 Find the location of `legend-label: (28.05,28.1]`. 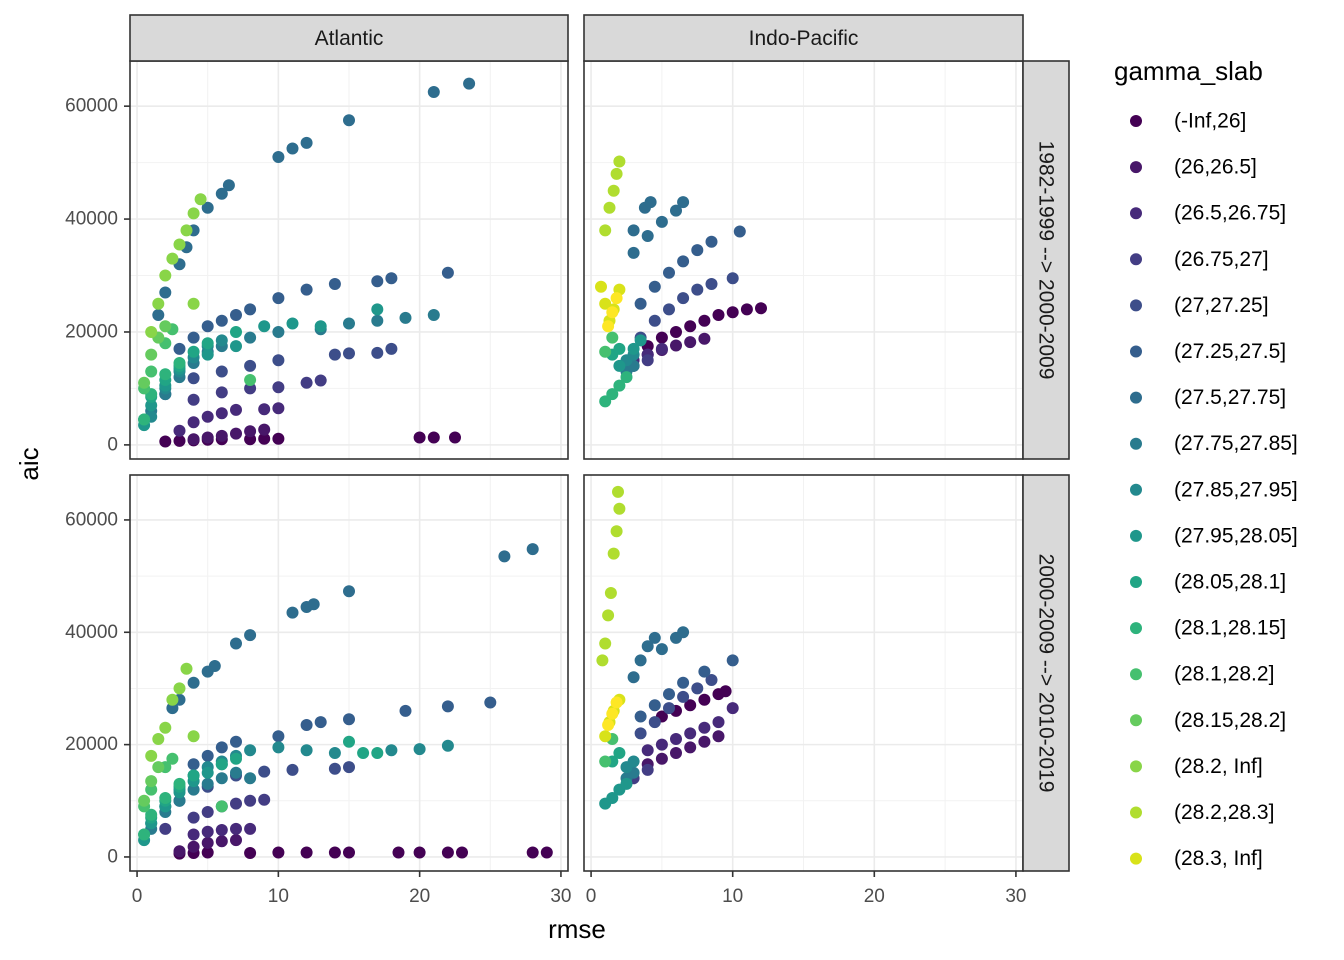

legend-label: (28.05,28.1] is located at coordinates (1230, 582).